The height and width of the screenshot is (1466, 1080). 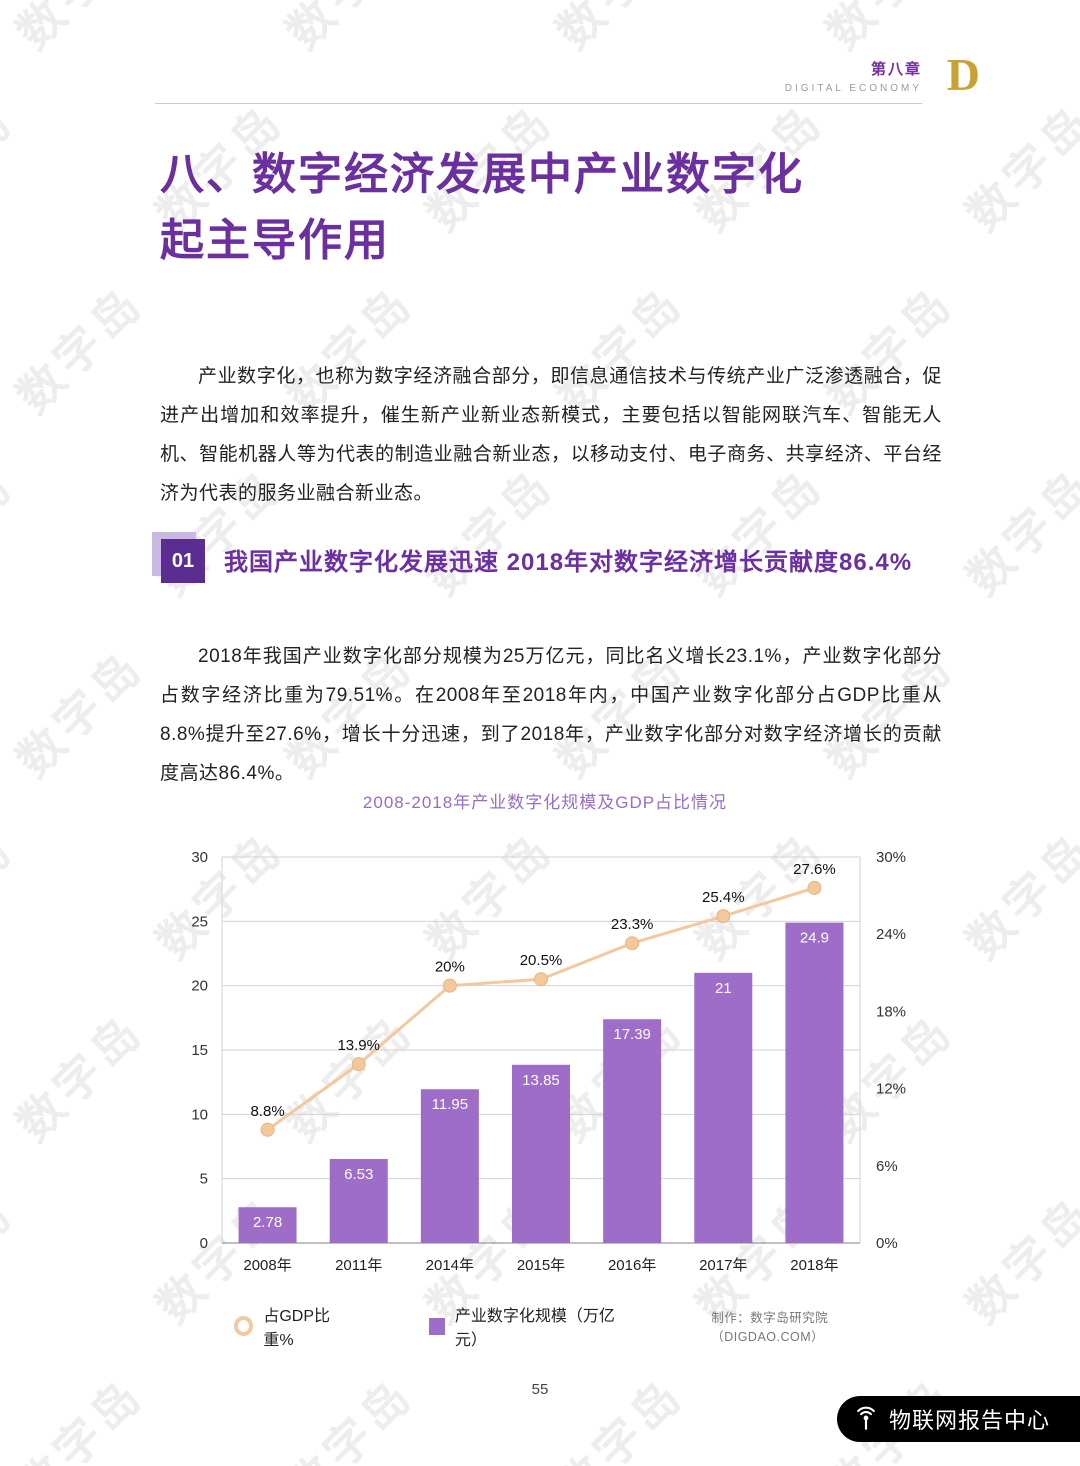 I want to click on bar-value-label: 21, so click(x=723, y=988).